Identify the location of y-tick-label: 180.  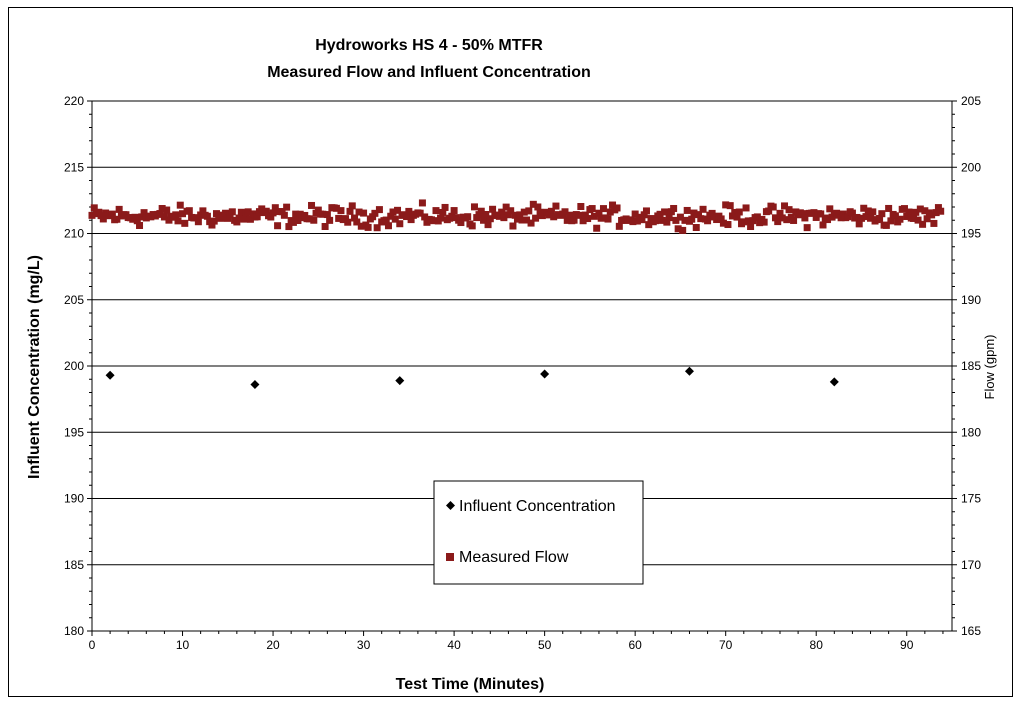
(74, 631).